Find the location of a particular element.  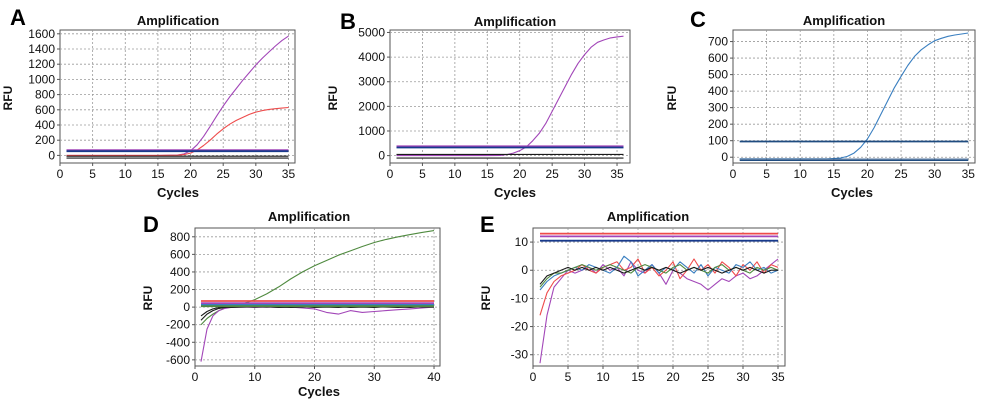

y-tick-label: -400 is located at coordinates (178, 342).